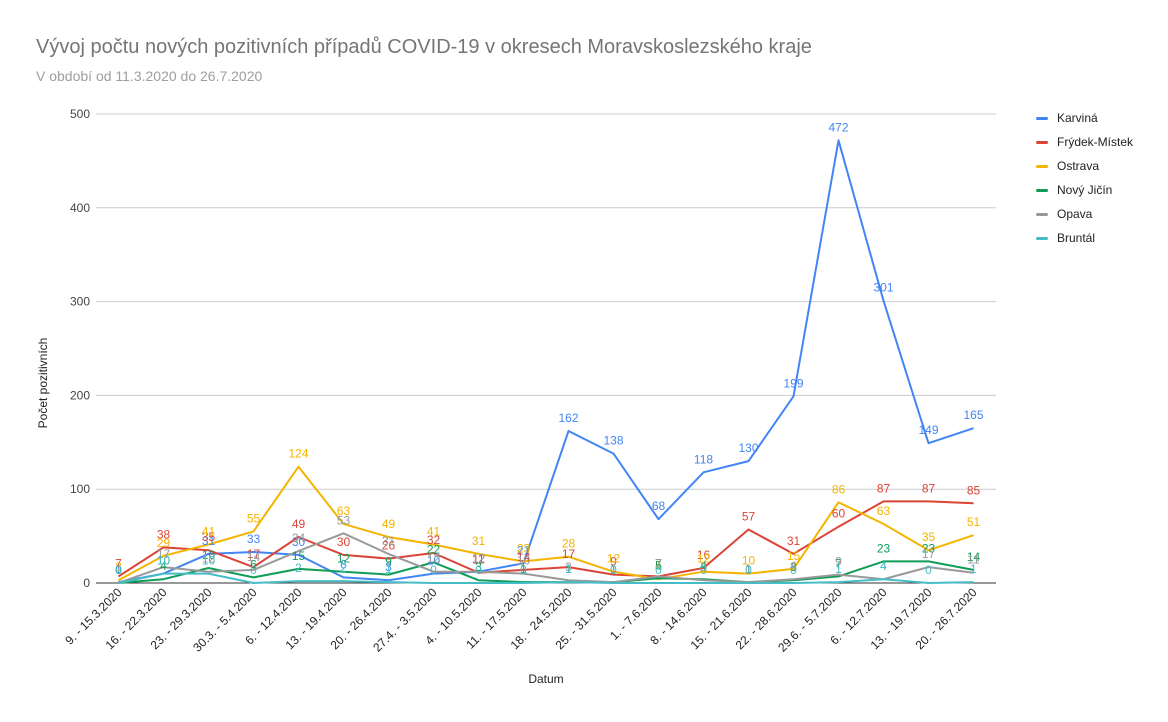 This screenshot has width=1168, height=722. I want to click on y-tick-label: 500, so click(80, 114).